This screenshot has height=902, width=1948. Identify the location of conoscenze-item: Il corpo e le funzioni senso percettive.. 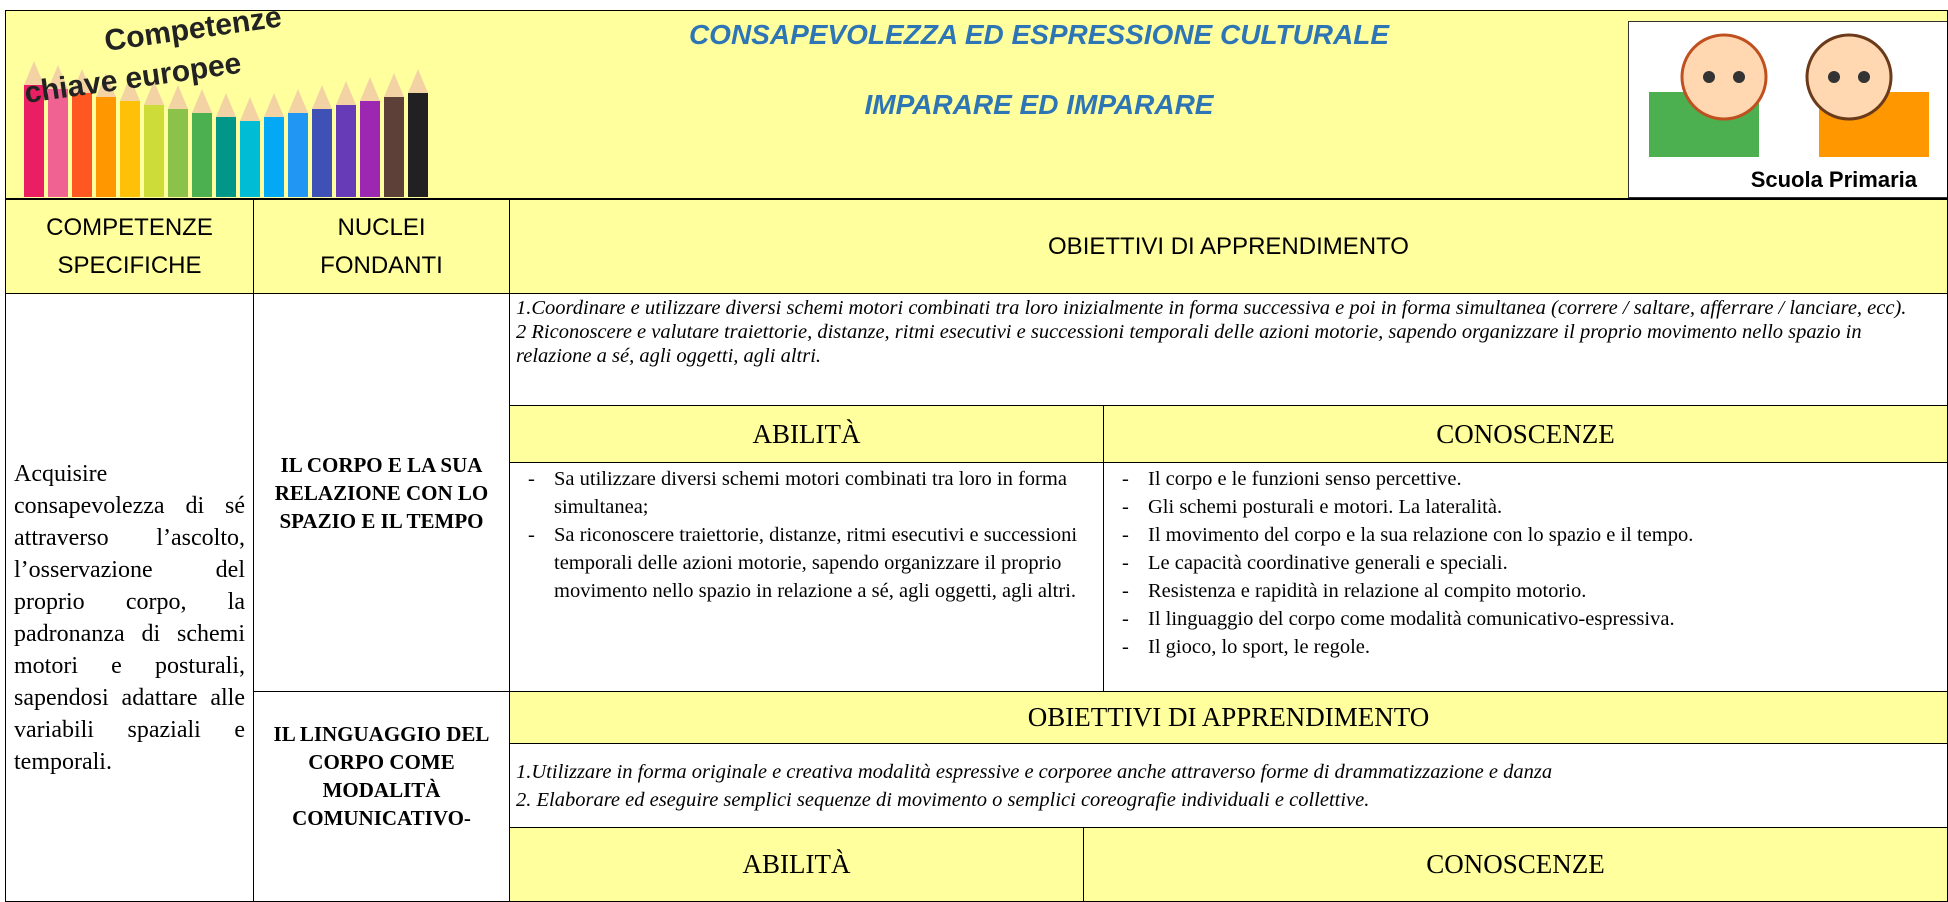
(1532, 479).